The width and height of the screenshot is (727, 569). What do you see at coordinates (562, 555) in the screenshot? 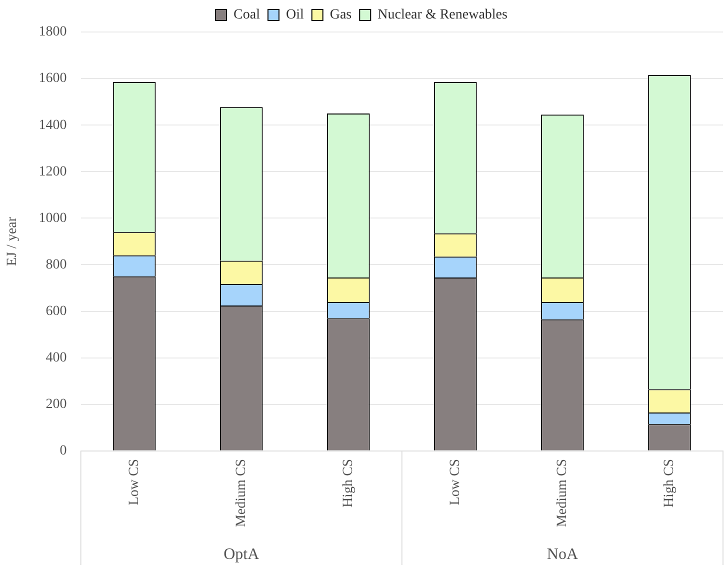
I see `text: NoA` at bounding box center [562, 555].